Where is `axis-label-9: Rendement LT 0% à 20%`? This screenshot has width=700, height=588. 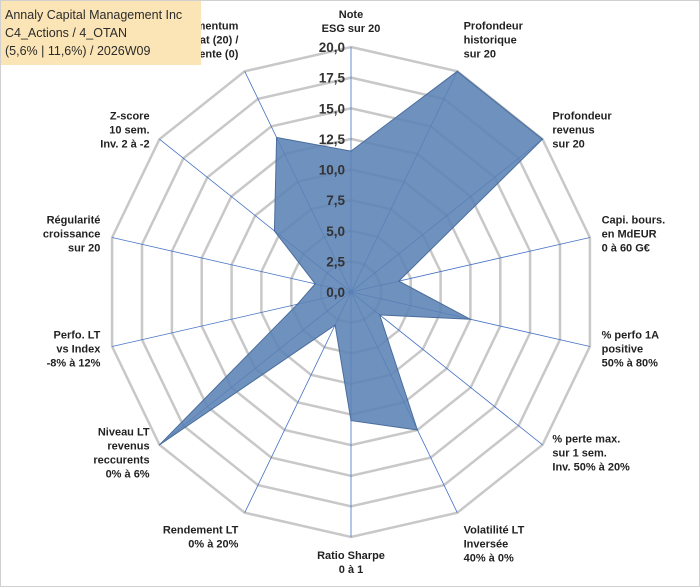
axis-label-9: Rendement LT 0% à 20% is located at coordinates (201, 538).